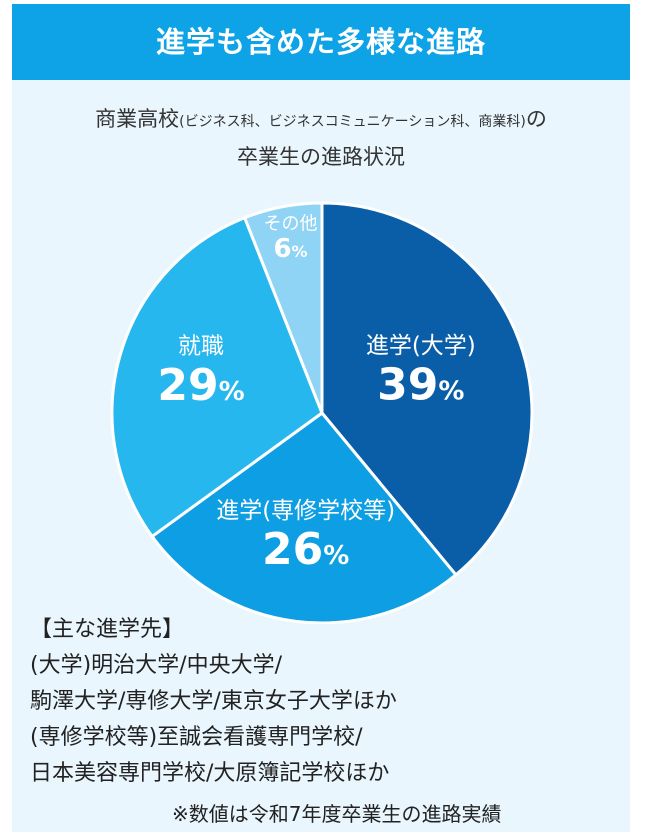 This screenshot has height=840, width=668. Describe the element at coordinates (291, 224) in the screenshot. I see `slice-label: その他` at that location.